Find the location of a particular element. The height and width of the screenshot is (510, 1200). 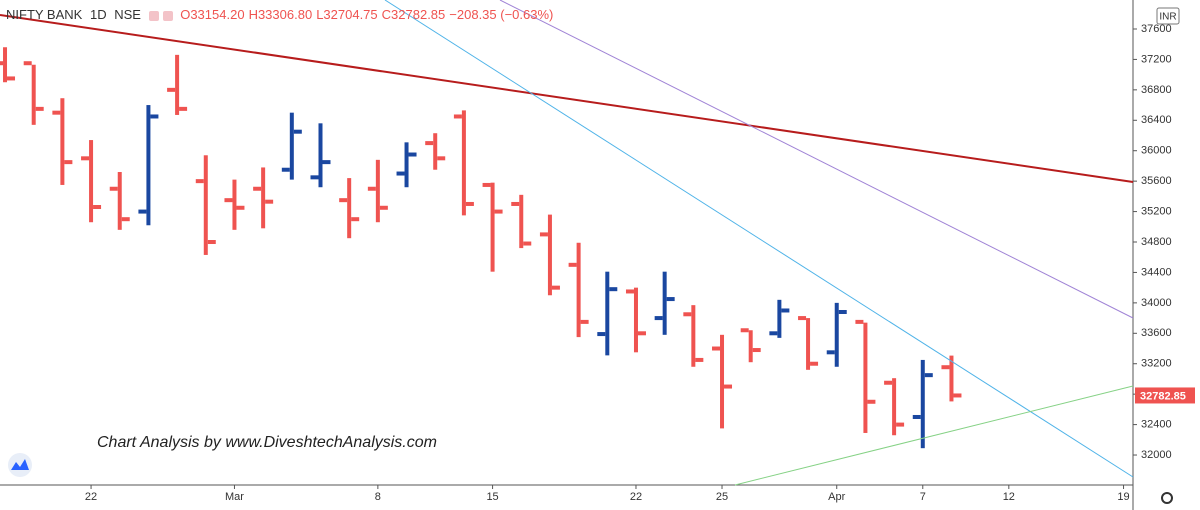

change: −208.35 (−0.63%) is located at coordinates (501, 14).